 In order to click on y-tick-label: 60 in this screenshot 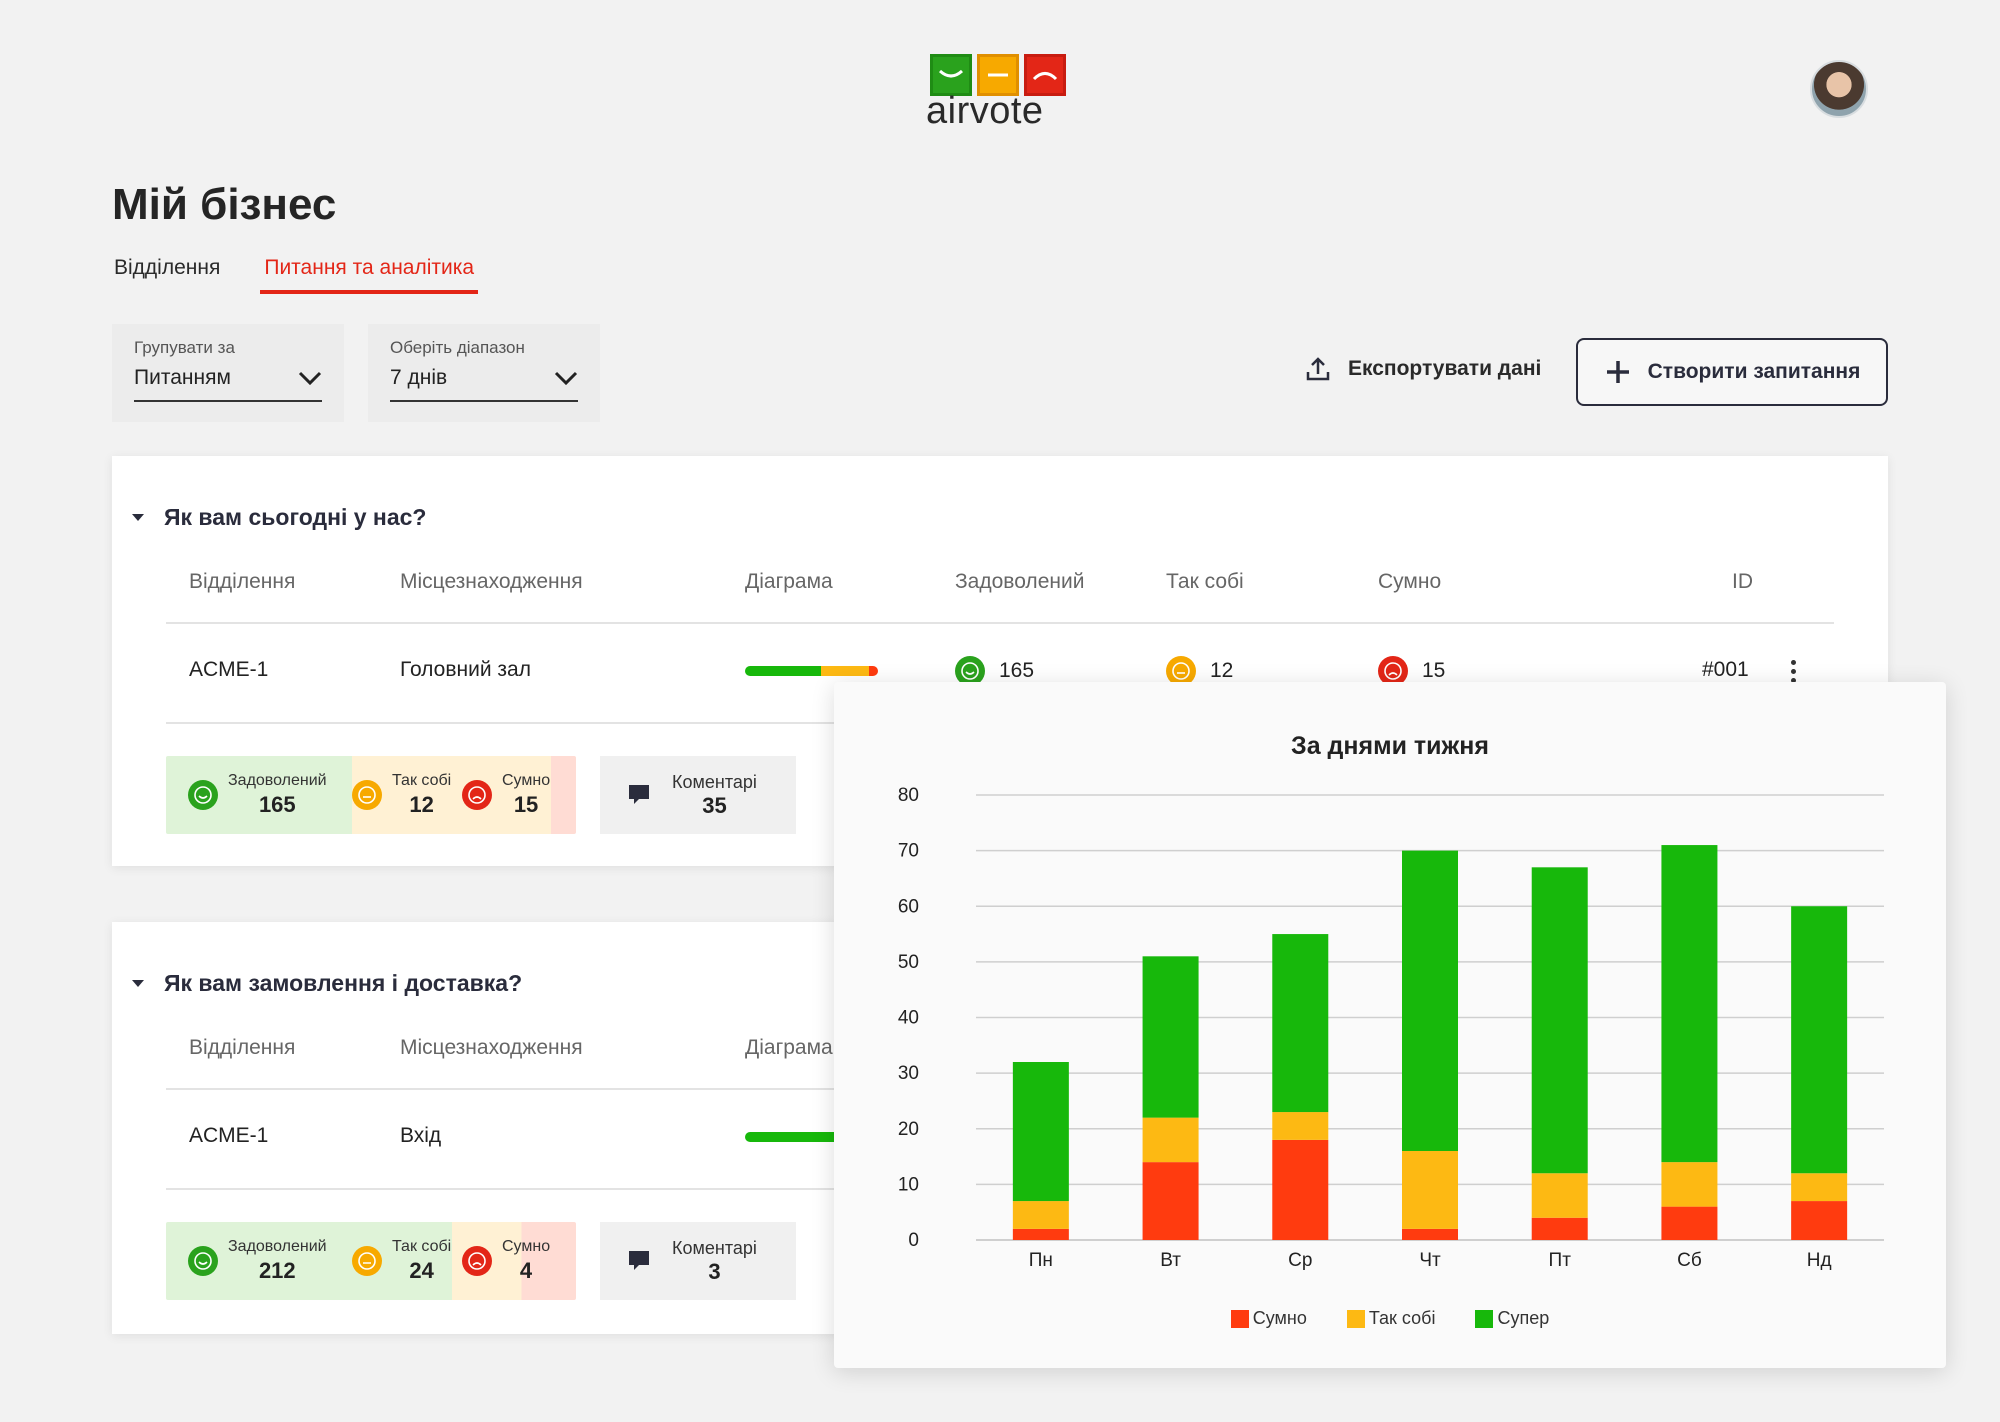, I will do `click(908, 906)`.